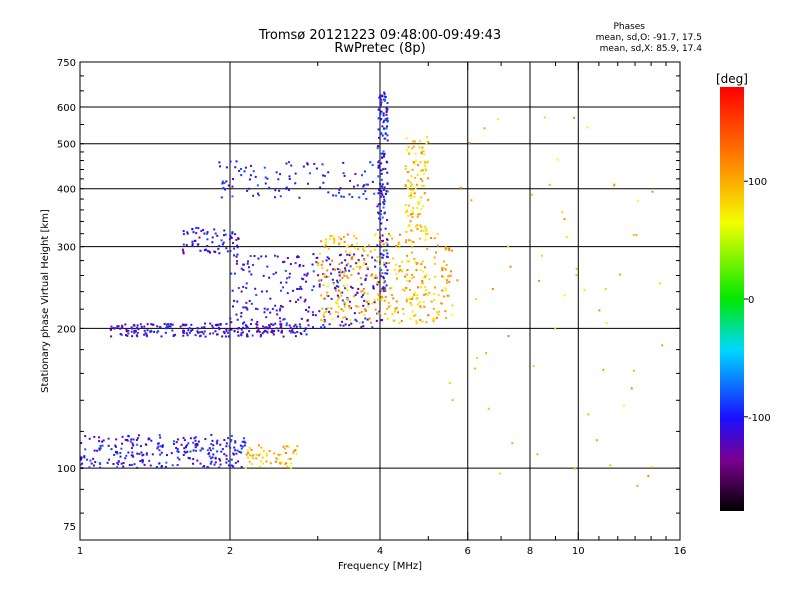  What do you see at coordinates (66, 145) in the screenshot?
I see `y-tick-label: 500` at bounding box center [66, 145].